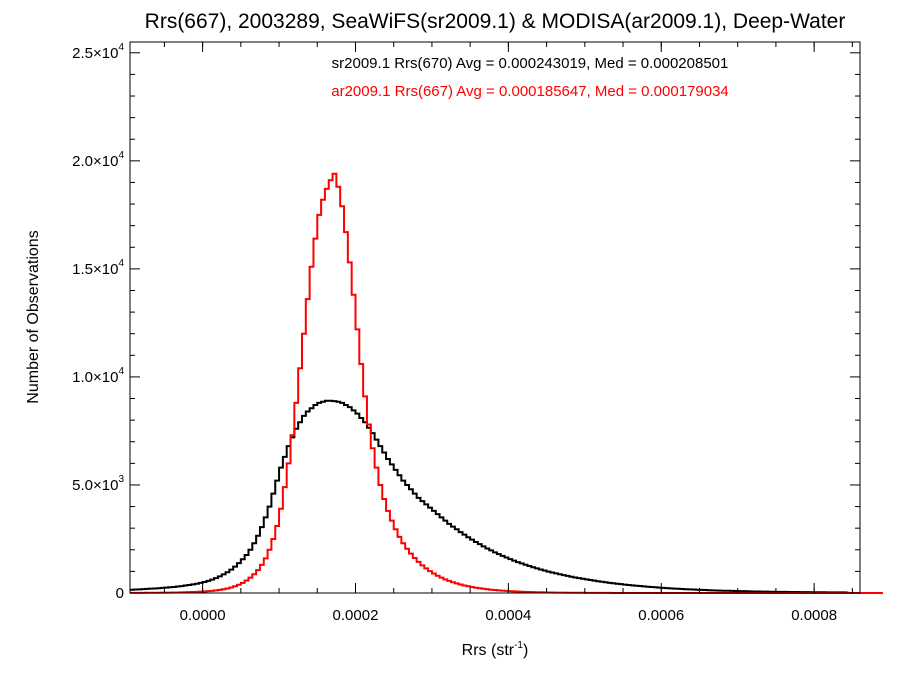 The height and width of the screenshot is (675, 900). Describe the element at coordinates (98, 484) in the screenshot. I see `y-tick-label: 5.0×10³` at that location.